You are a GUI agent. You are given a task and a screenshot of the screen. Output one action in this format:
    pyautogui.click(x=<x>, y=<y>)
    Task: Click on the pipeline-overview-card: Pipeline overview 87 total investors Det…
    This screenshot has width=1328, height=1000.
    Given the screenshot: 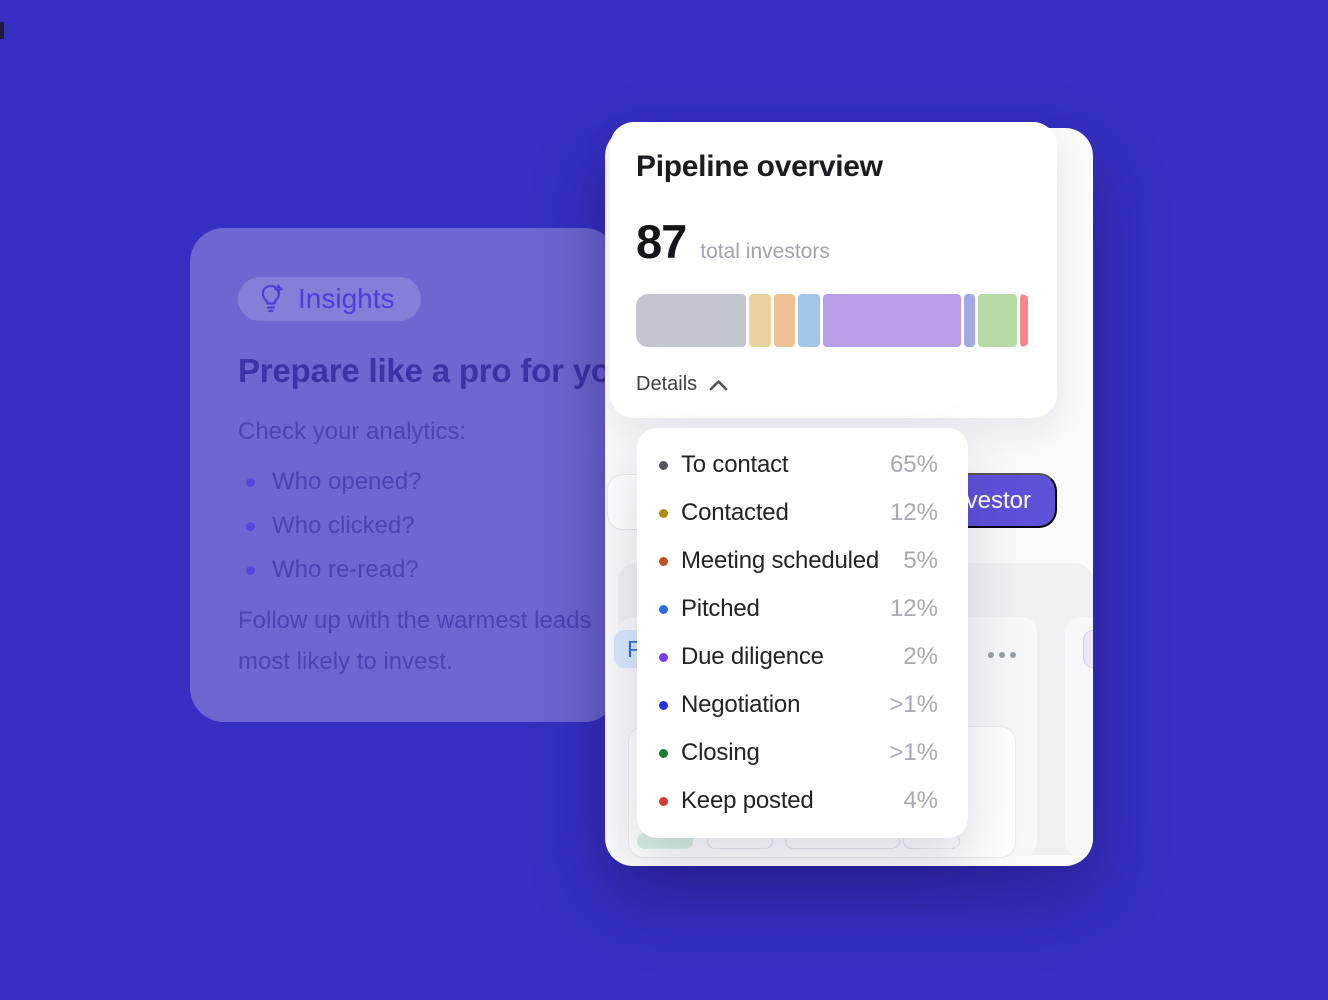 What is the action you would take?
    pyautogui.click(x=833, y=270)
    